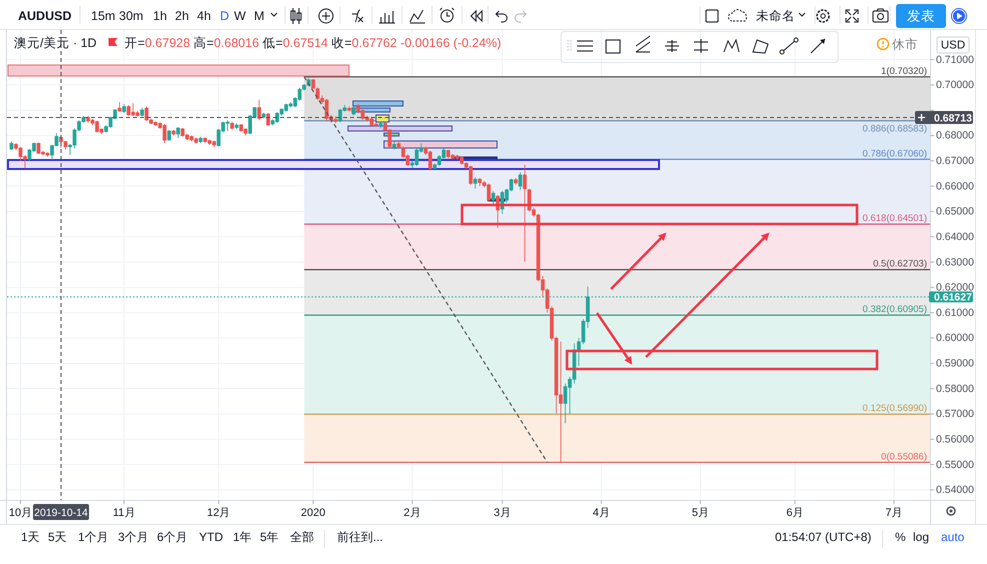  I want to click on x-tick-label: 2月, so click(412, 513).